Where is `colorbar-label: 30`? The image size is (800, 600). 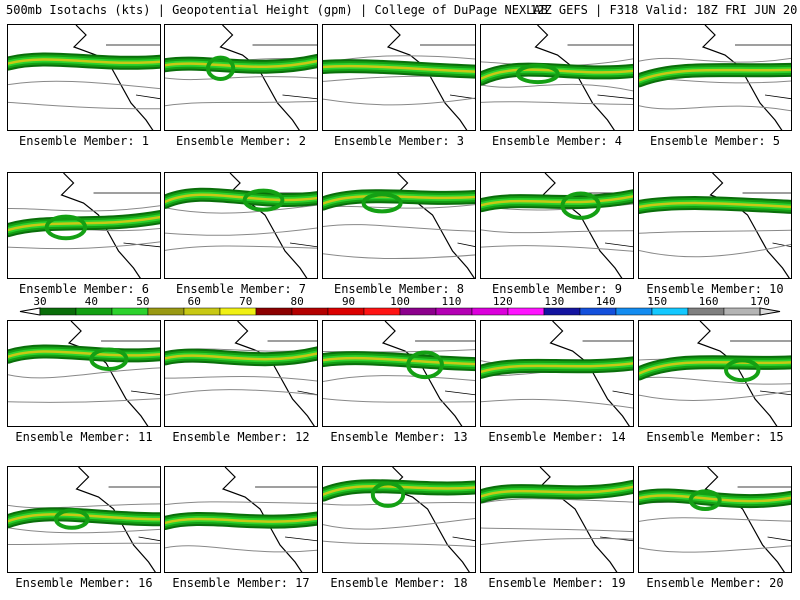
colorbar-label: 30 is located at coordinates (40, 301).